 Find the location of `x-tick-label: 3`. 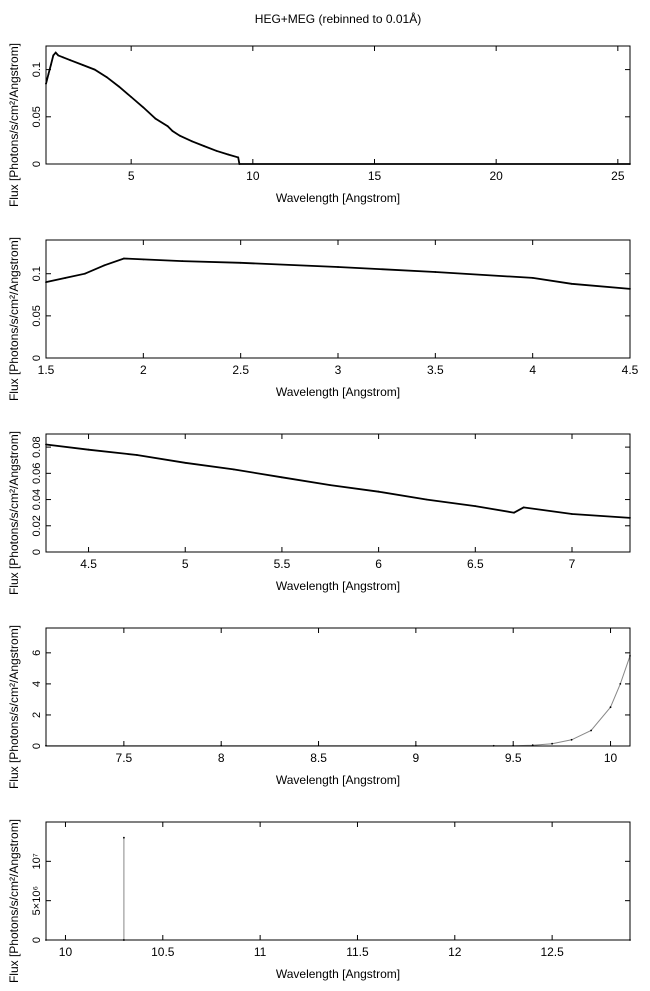

x-tick-label: 3 is located at coordinates (338, 370).